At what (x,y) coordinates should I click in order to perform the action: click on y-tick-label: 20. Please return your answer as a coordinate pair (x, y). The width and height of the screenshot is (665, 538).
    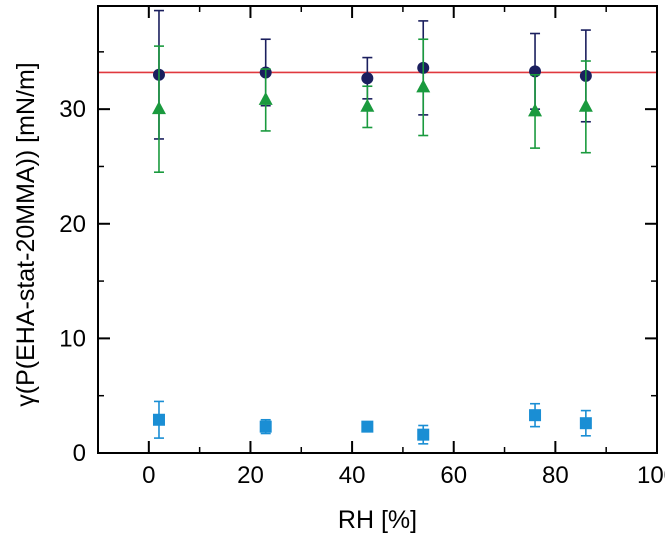
    Looking at the image, I should click on (72, 224).